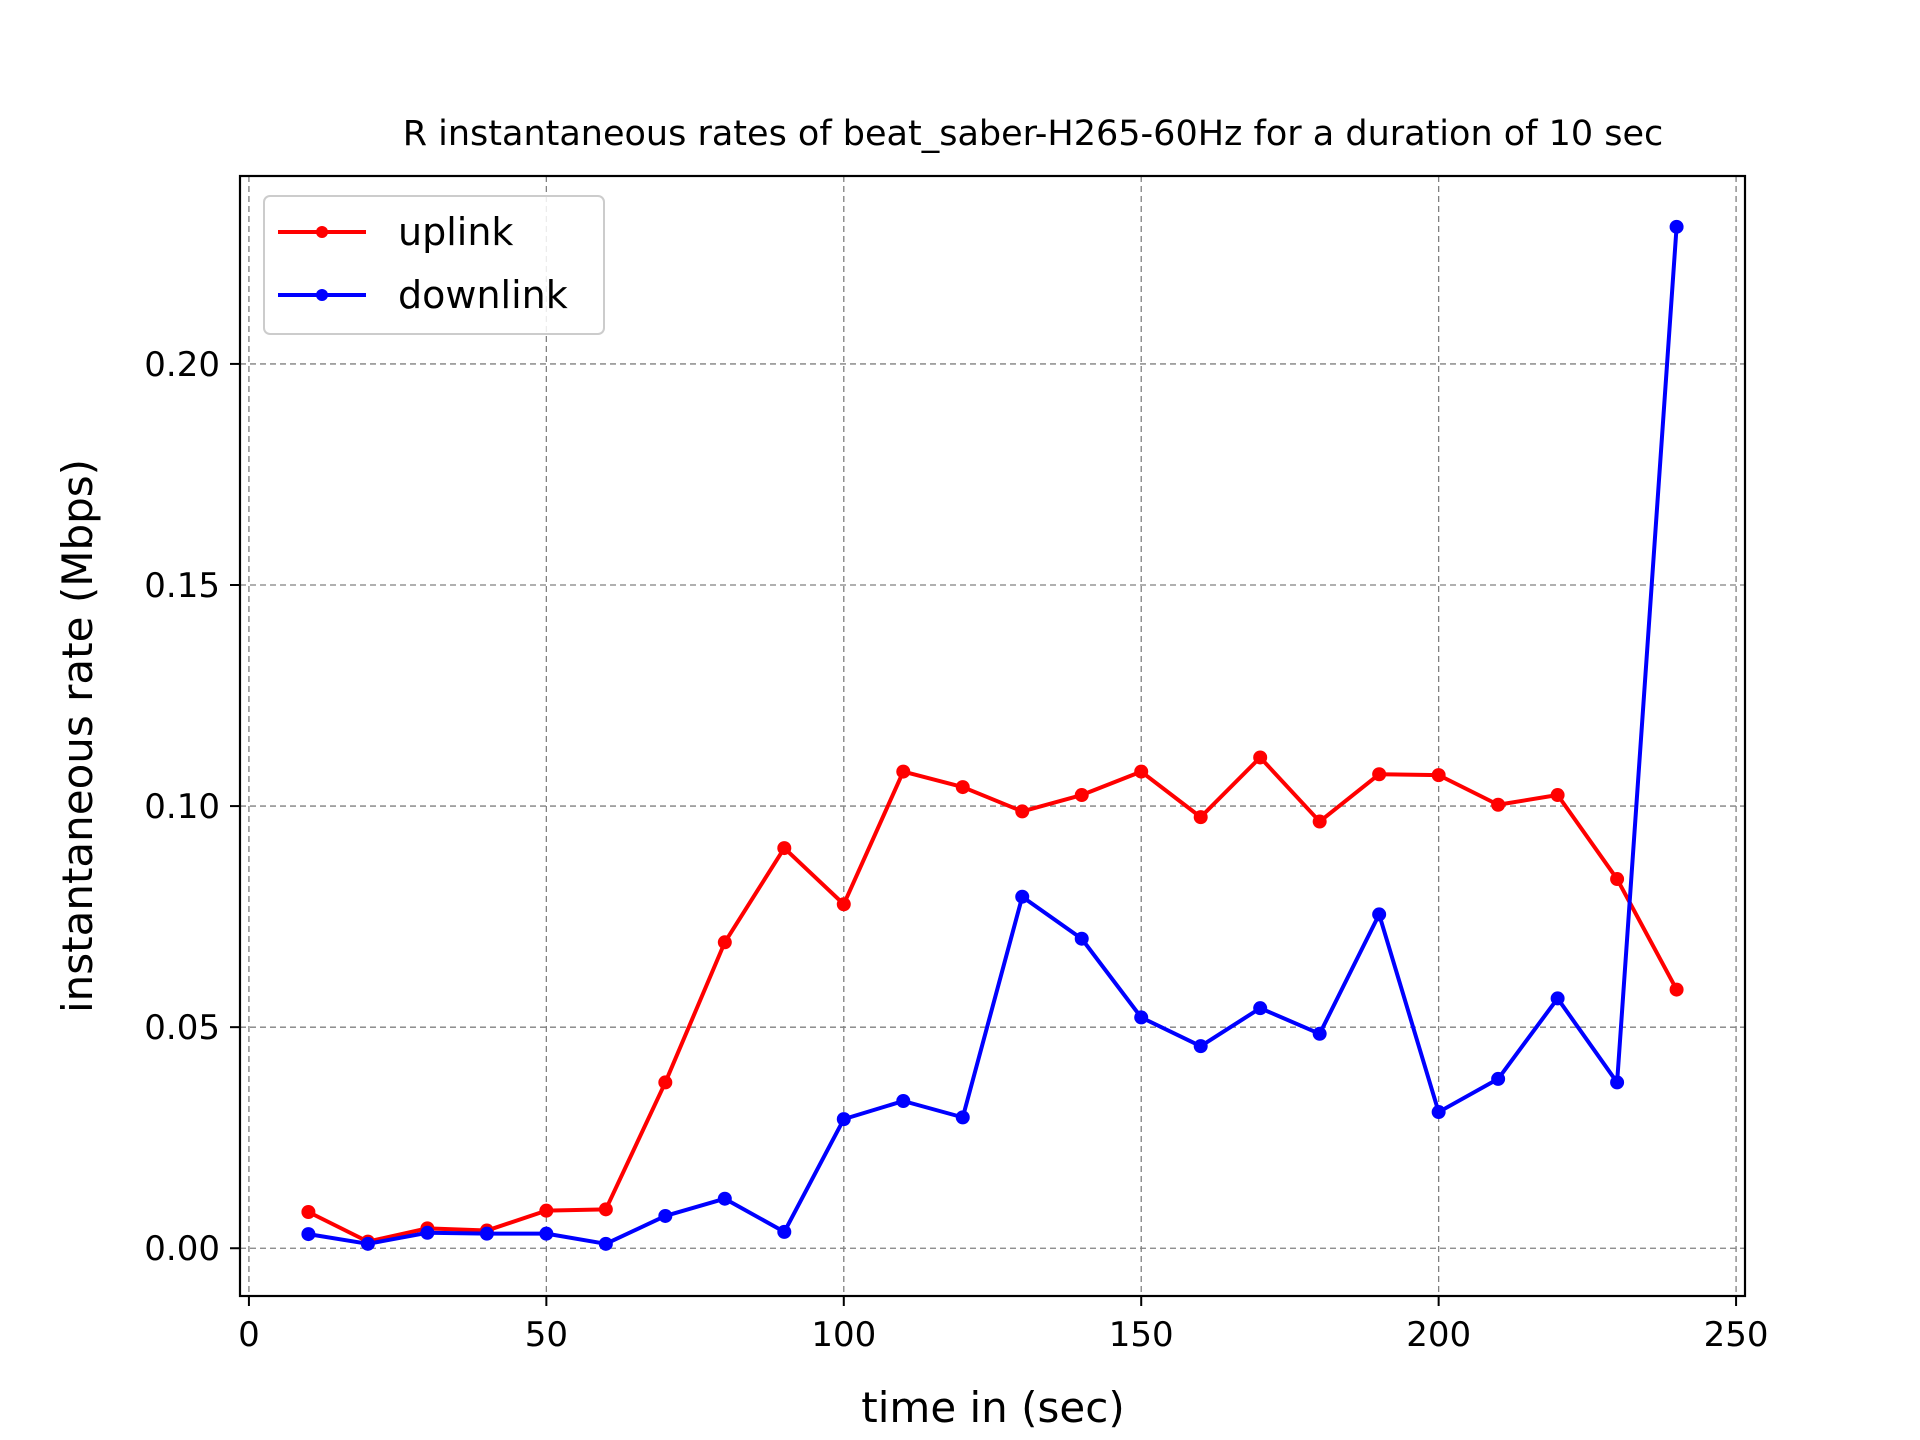 The height and width of the screenshot is (1440, 1920). What do you see at coordinates (182, 1249) in the screenshot?
I see `y-tick-label: 0.00` at bounding box center [182, 1249].